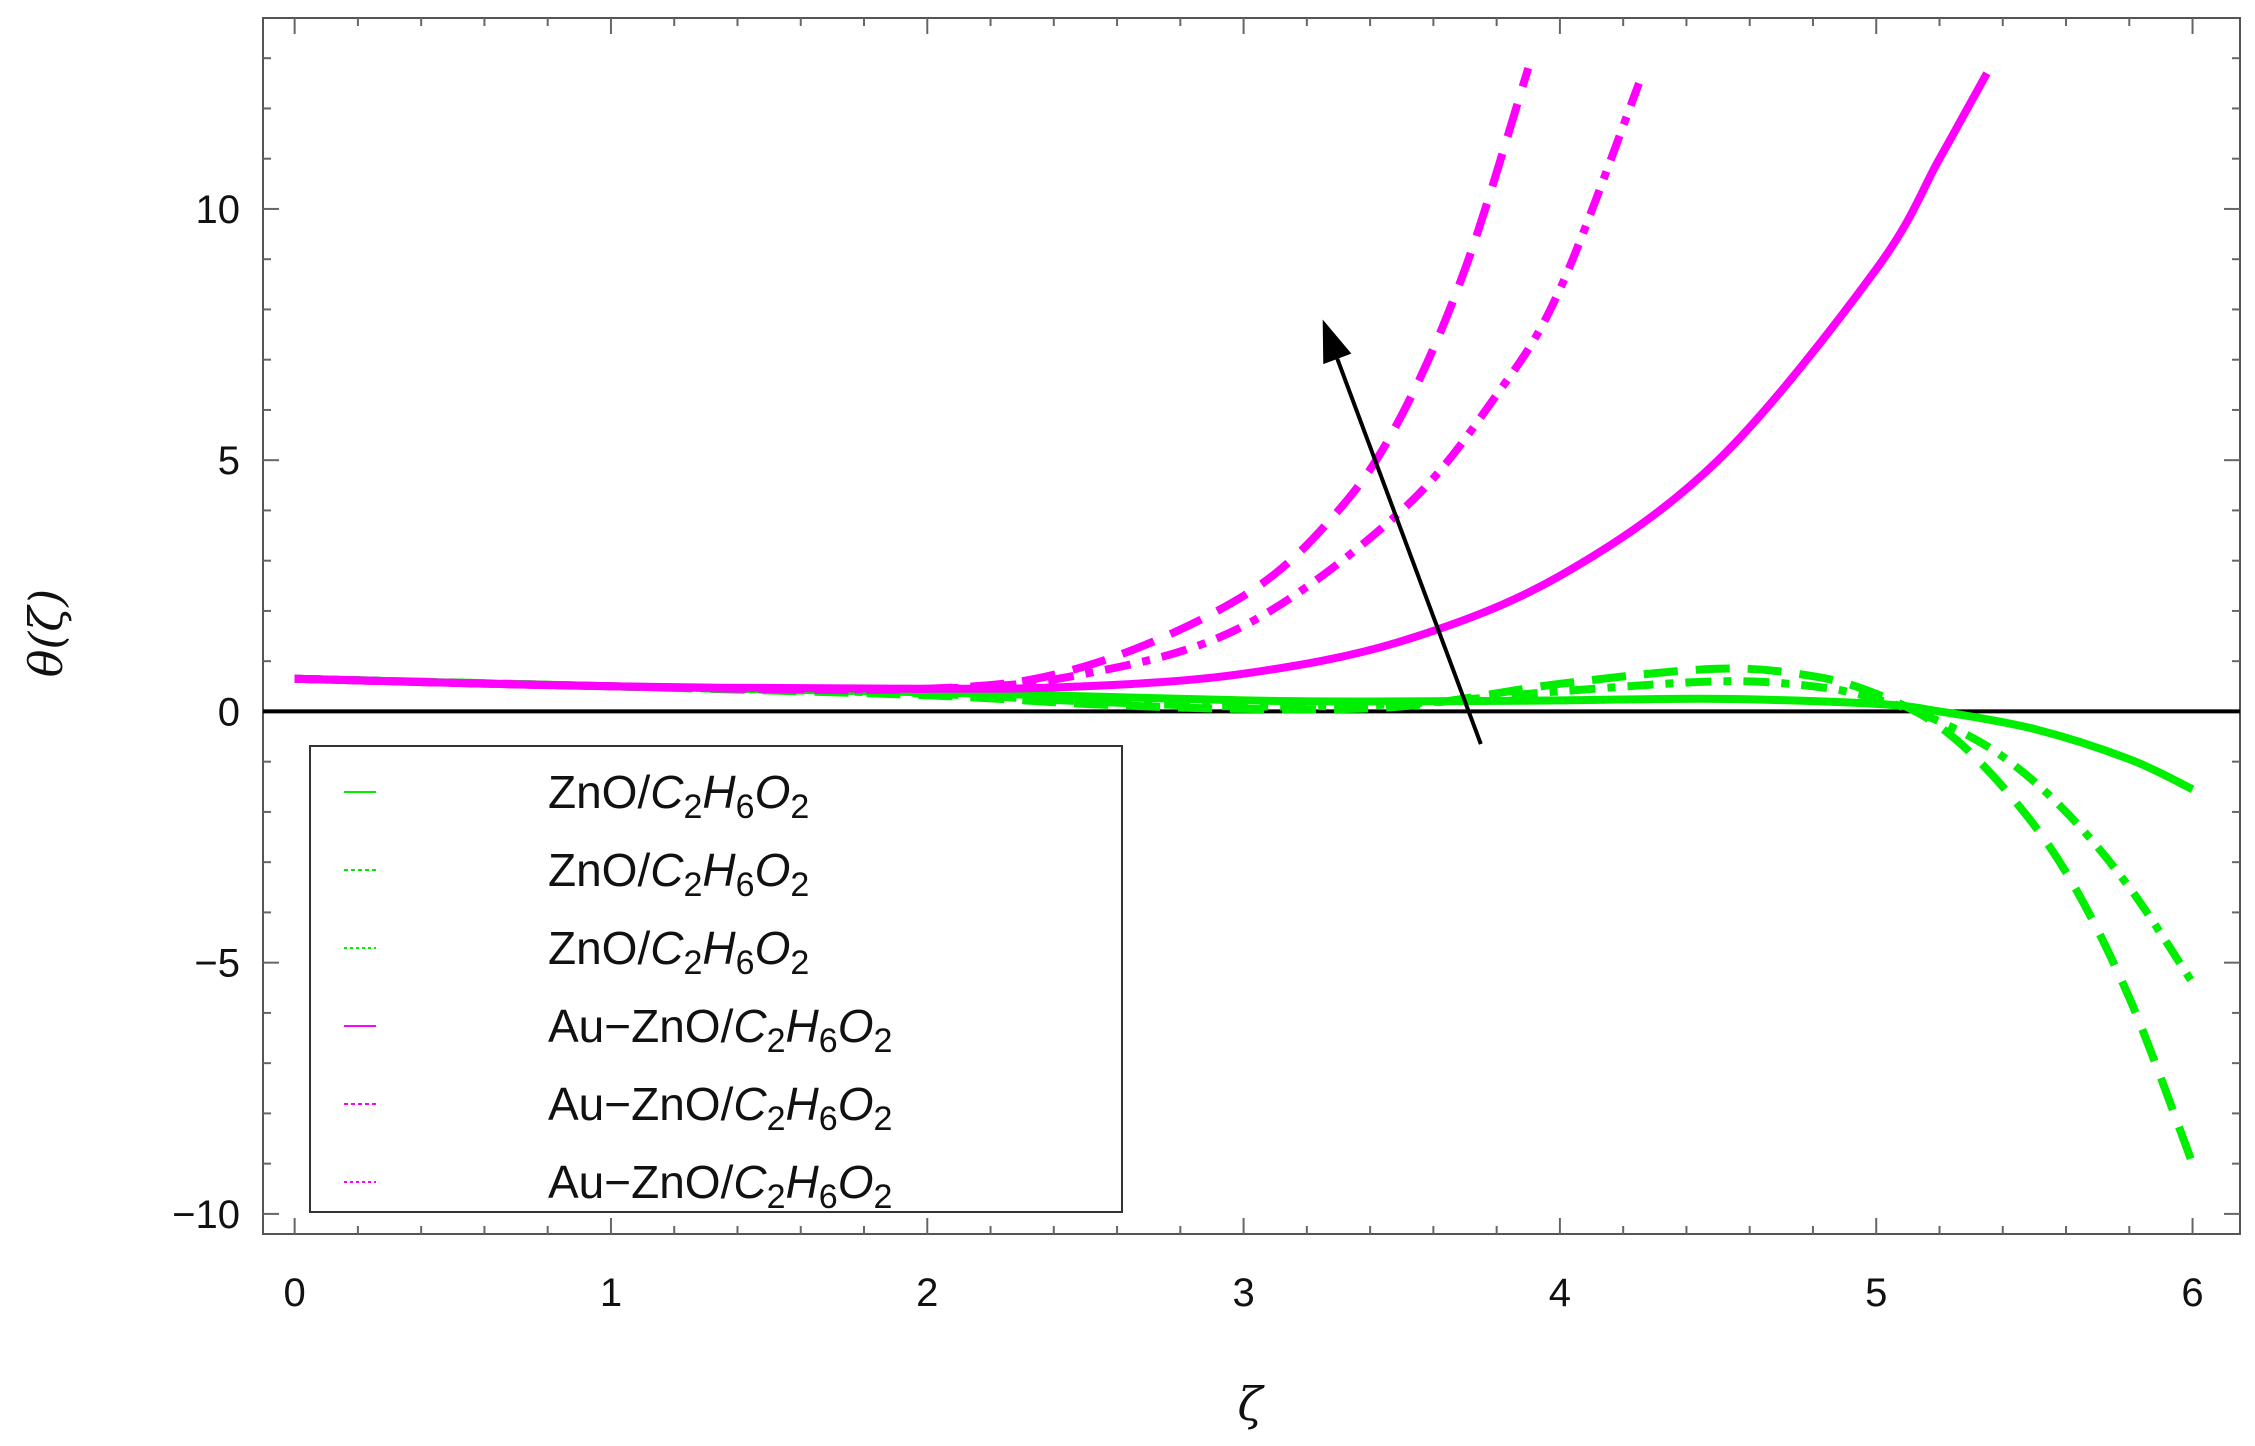  Describe the element at coordinates (1252, 1404) in the screenshot. I see `x-axis-label: ζ` at that location.